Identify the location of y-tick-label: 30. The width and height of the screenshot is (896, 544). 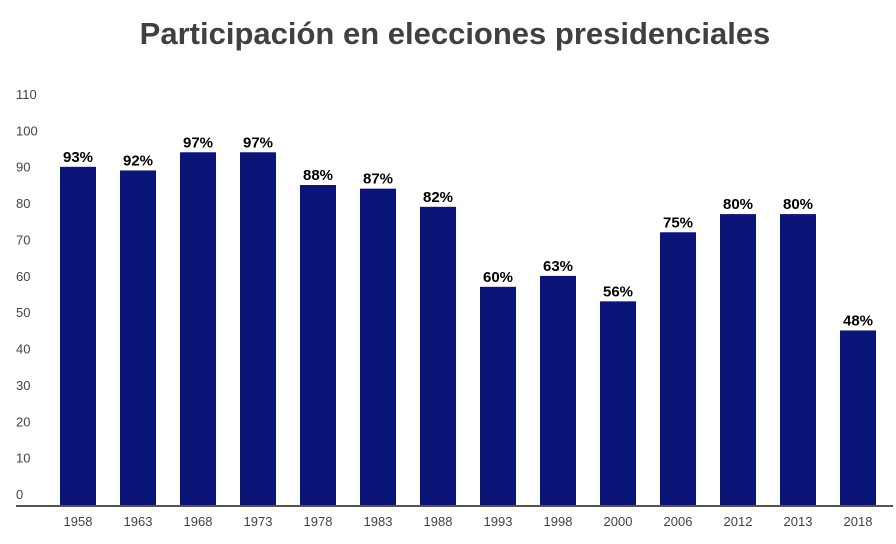
(23, 385).